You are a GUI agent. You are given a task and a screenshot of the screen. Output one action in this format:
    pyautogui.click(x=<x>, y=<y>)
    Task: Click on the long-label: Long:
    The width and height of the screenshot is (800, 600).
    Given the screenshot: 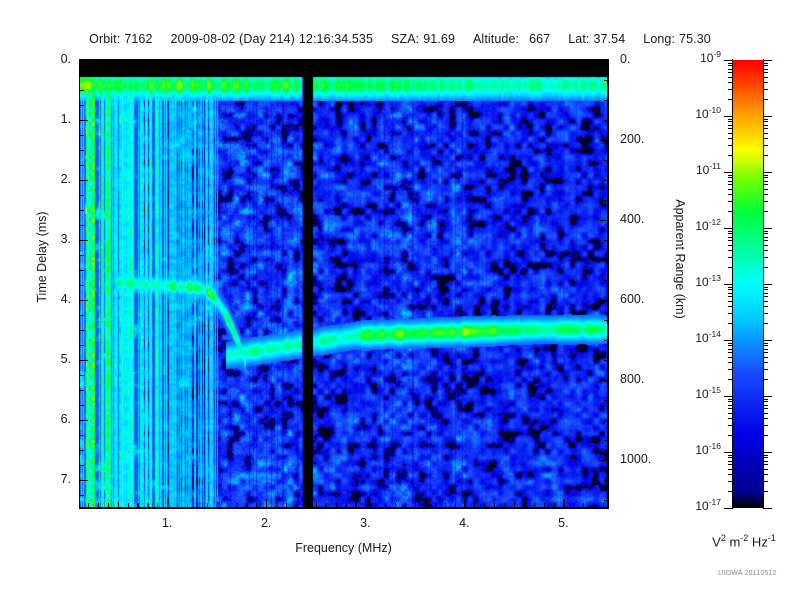 What is the action you would take?
    pyautogui.click(x=659, y=39)
    